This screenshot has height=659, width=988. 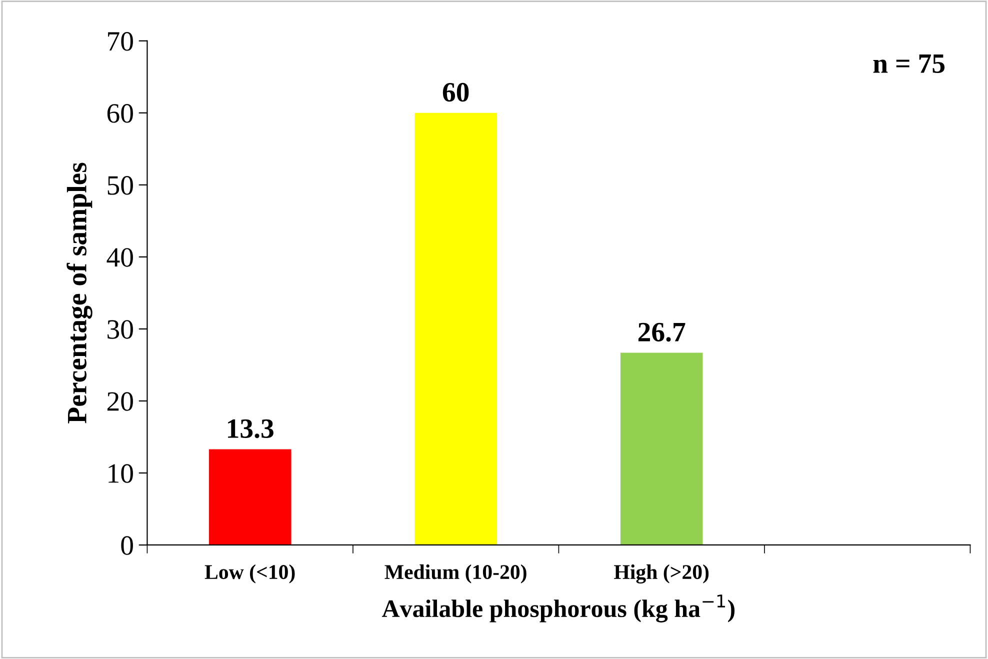 What do you see at coordinates (661, 574) in the screenshot?
I see `x-tick-label: High (>20)` at bounding box center [661, 574].